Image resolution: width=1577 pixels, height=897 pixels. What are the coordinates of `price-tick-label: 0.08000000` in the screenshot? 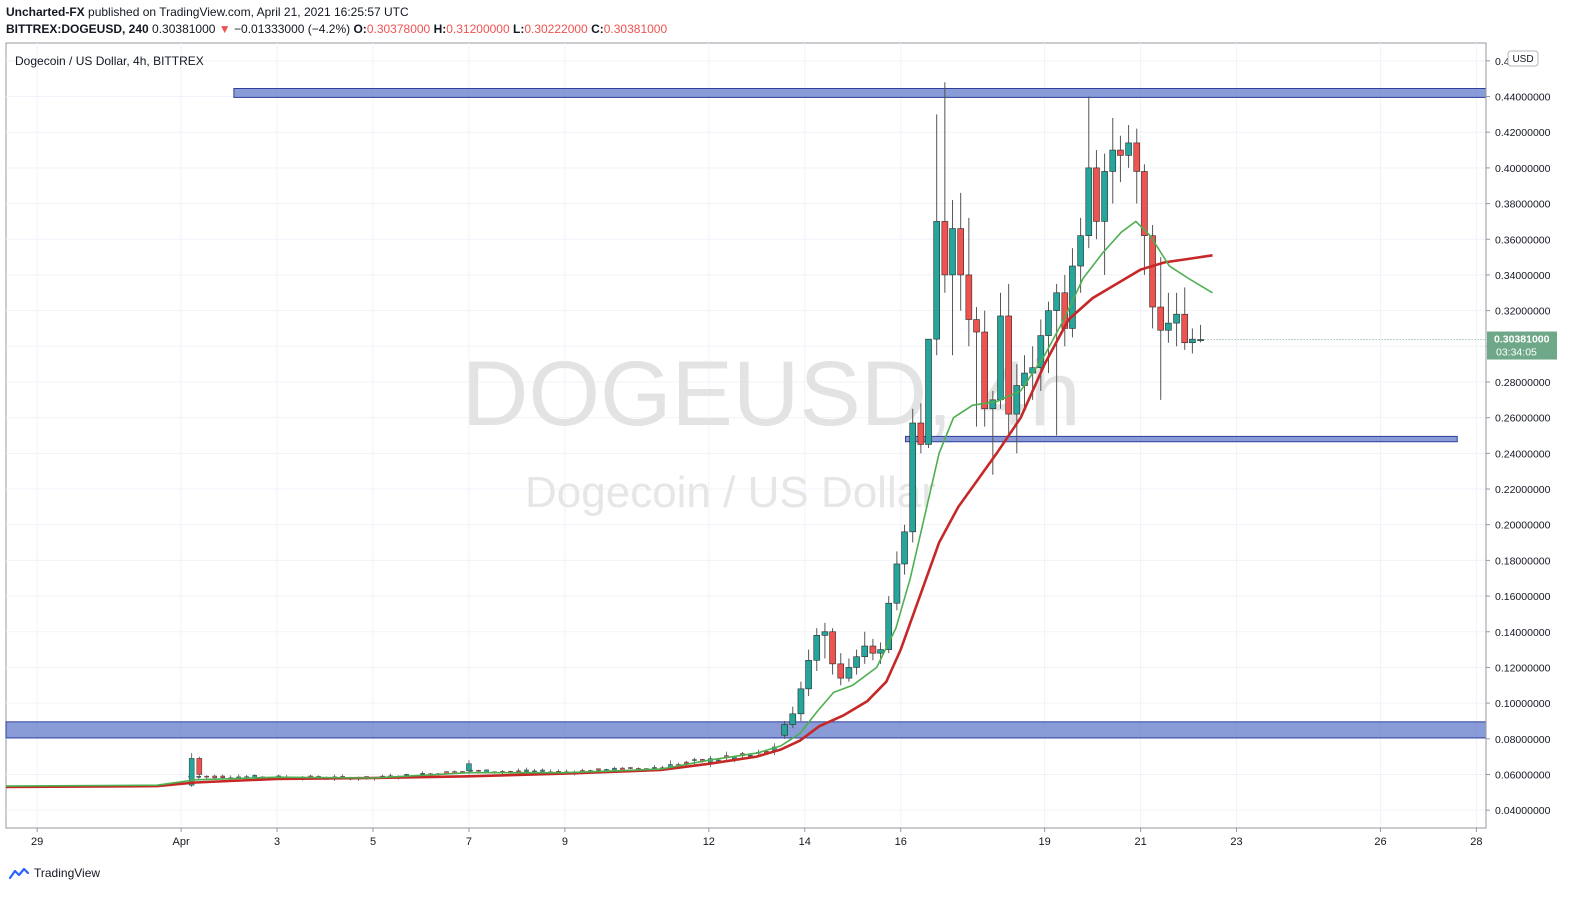 It's located at (1523, 740).